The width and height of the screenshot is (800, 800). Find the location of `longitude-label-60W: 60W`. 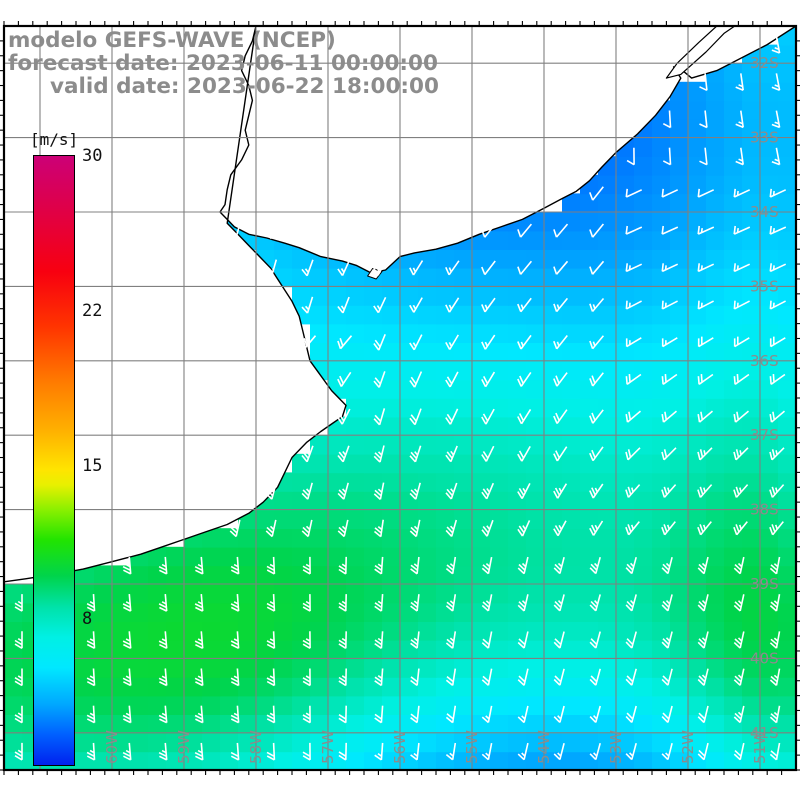

longitude-label-60W: 60W is located at coordinates (112, 747).